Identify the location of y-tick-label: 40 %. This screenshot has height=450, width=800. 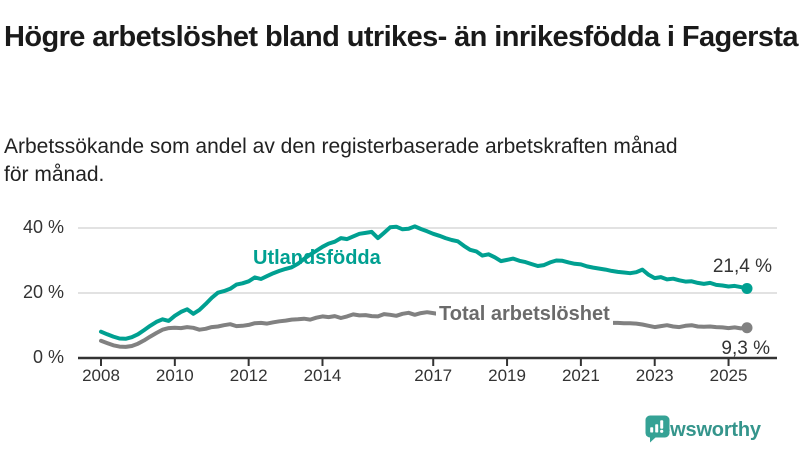
(43, 227).